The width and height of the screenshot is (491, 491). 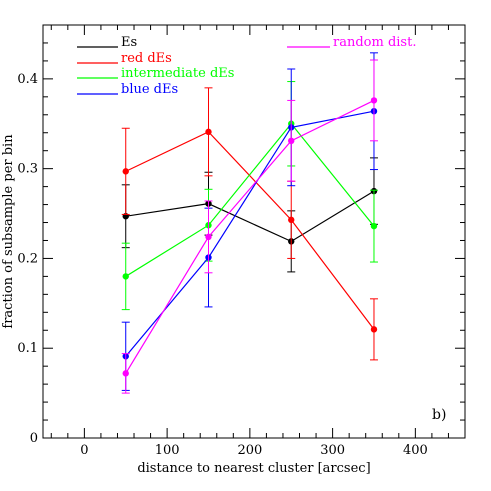 What do you see at coordinates (439, 415) in the screenshot?
I see `panel-label: b)` at bounding box center [439, 415].